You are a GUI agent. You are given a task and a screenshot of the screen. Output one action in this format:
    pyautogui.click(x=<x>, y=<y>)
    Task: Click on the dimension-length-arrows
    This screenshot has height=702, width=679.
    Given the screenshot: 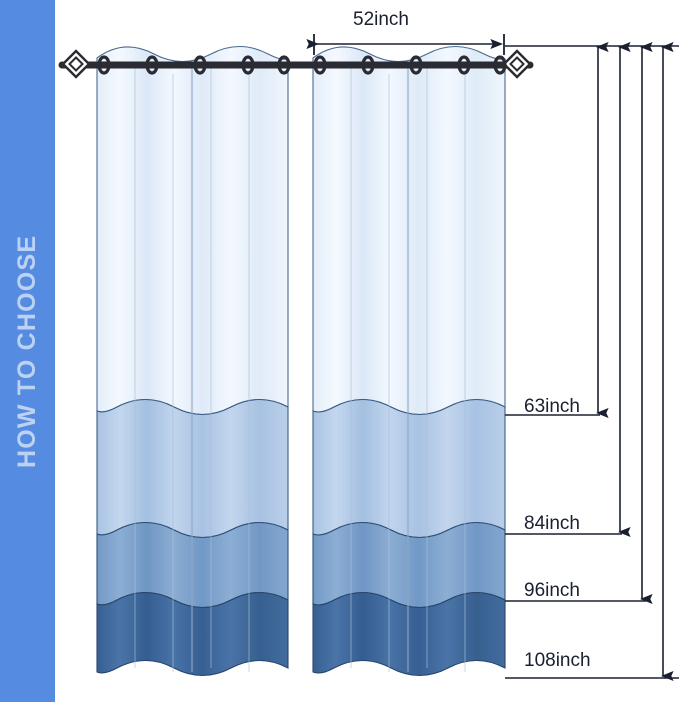 What is the action you would take?
    pyautogui.click(x=634, y=361)
    